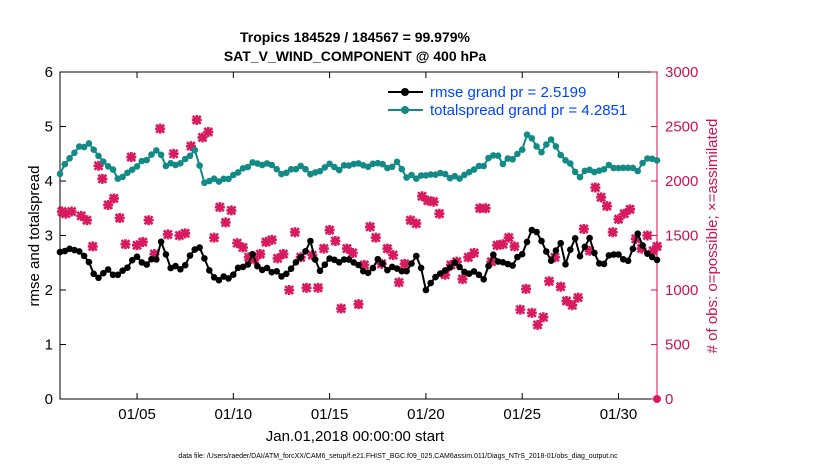 Image resolution: width=830 pixels, height=470 pixels. I want to click on x-tick-label: 01/05, so click(137, 414).